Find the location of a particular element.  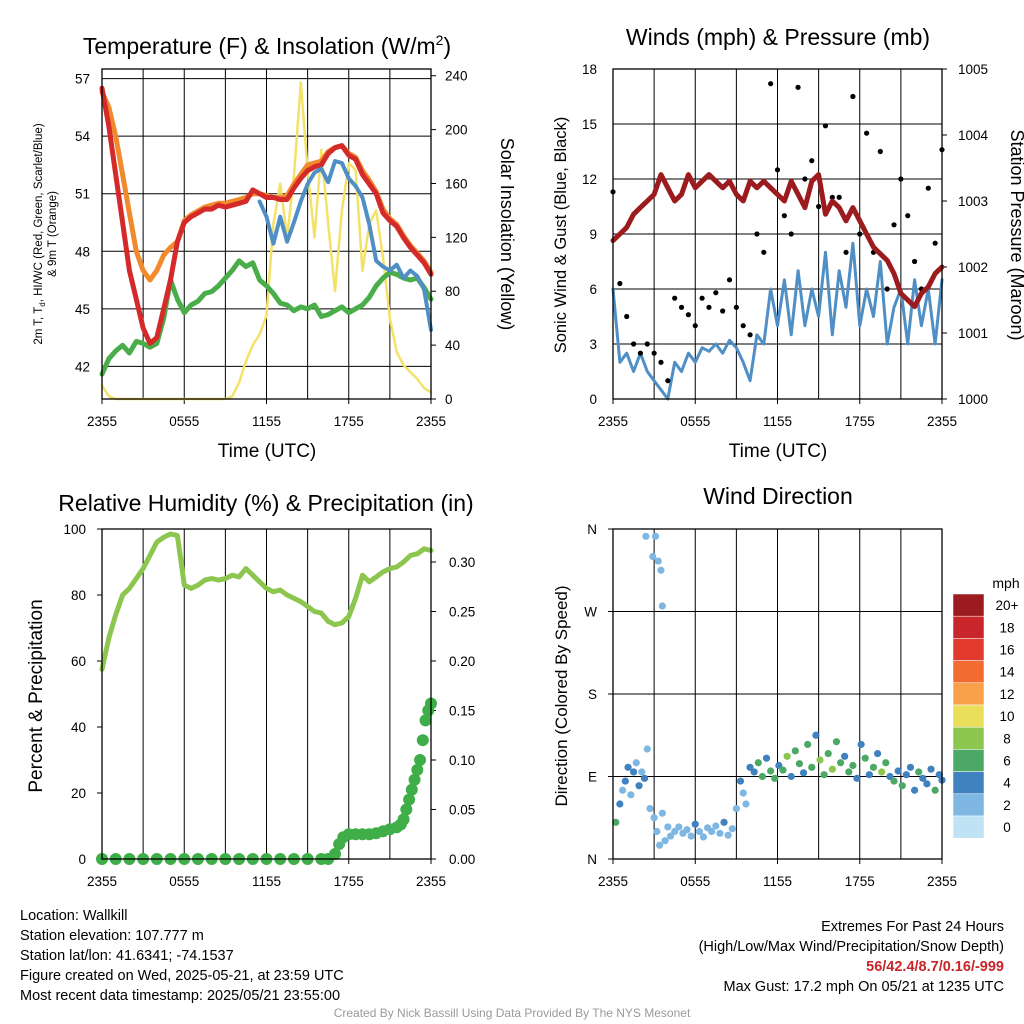

temp-2m-line is located at coordinates (266, 215).